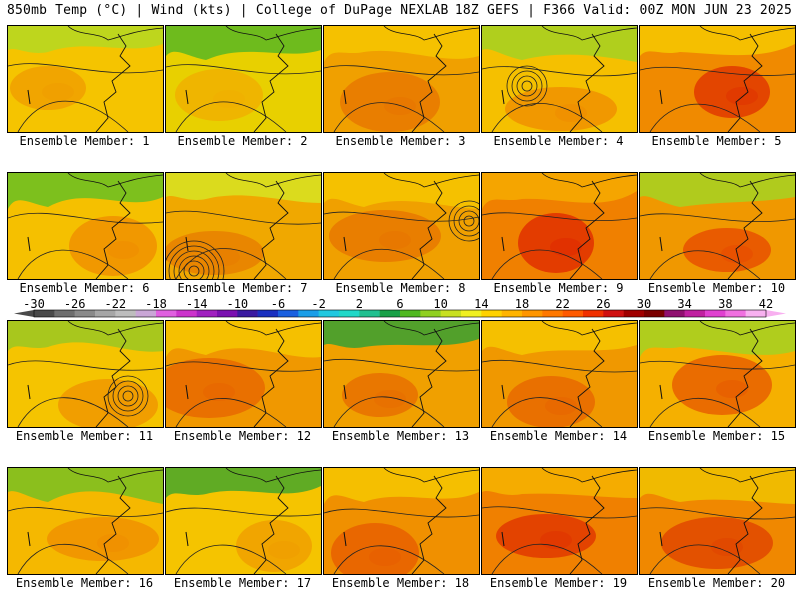 Image resolution: width=800 pixels, height=600 pixels. What do you see at coordinates (644, 304) in the screenshot?
I see `colorbar-tick-label: 30` at bounding box center [644, 304].